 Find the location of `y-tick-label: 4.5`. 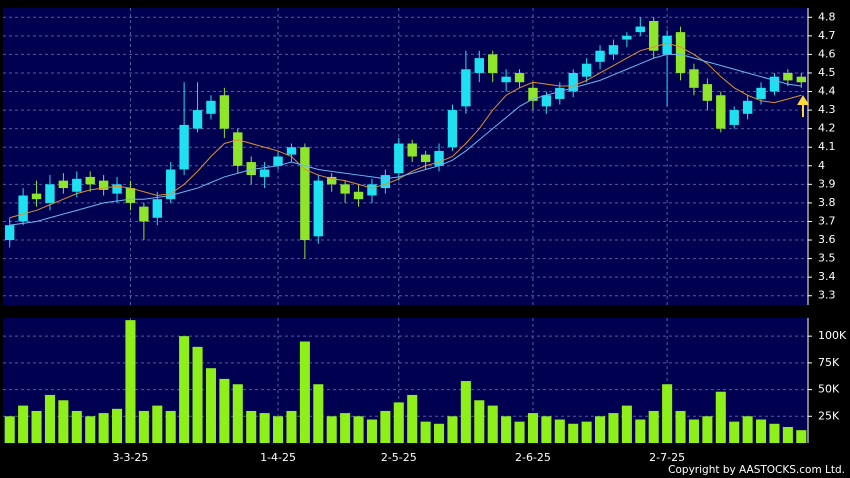

y-tick-label: 4.5 is located at coordinates (827, 72).